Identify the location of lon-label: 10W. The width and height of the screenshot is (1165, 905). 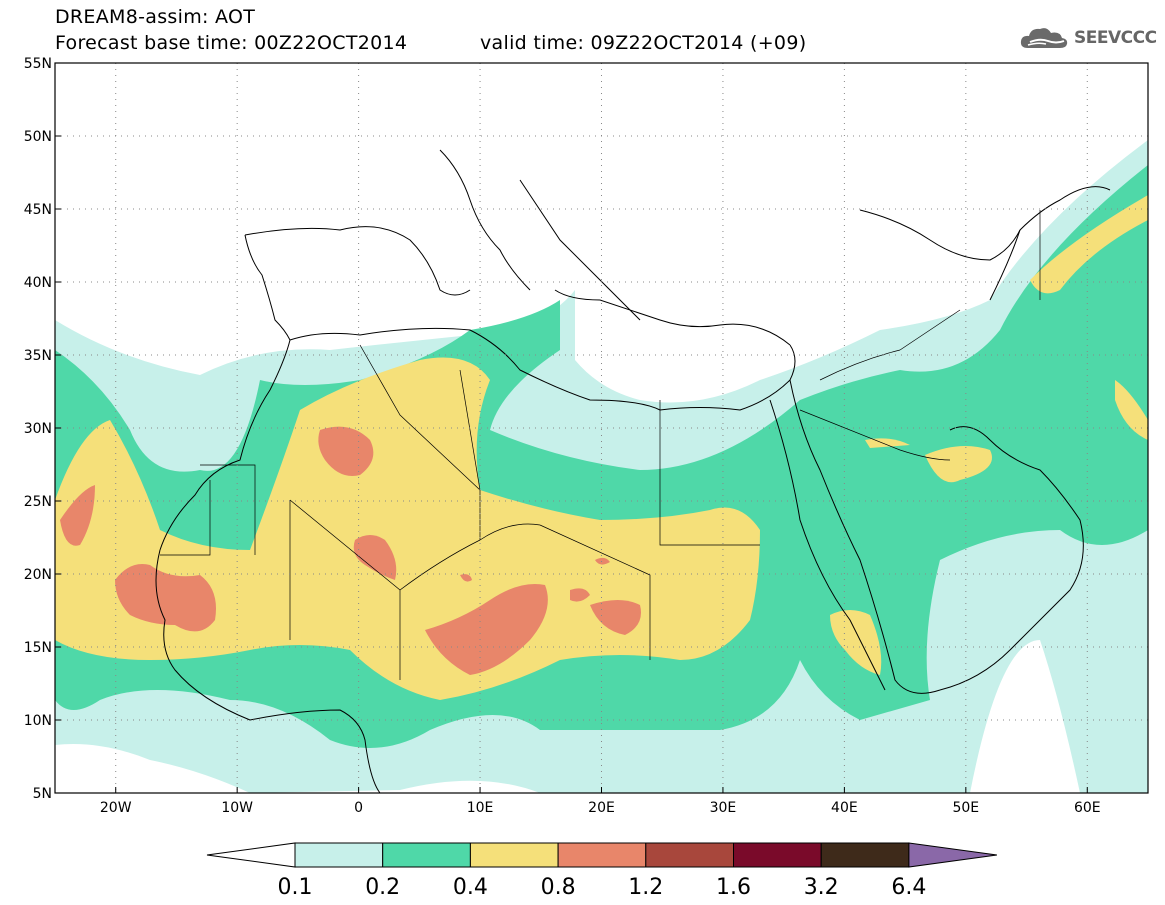
(237, 808).